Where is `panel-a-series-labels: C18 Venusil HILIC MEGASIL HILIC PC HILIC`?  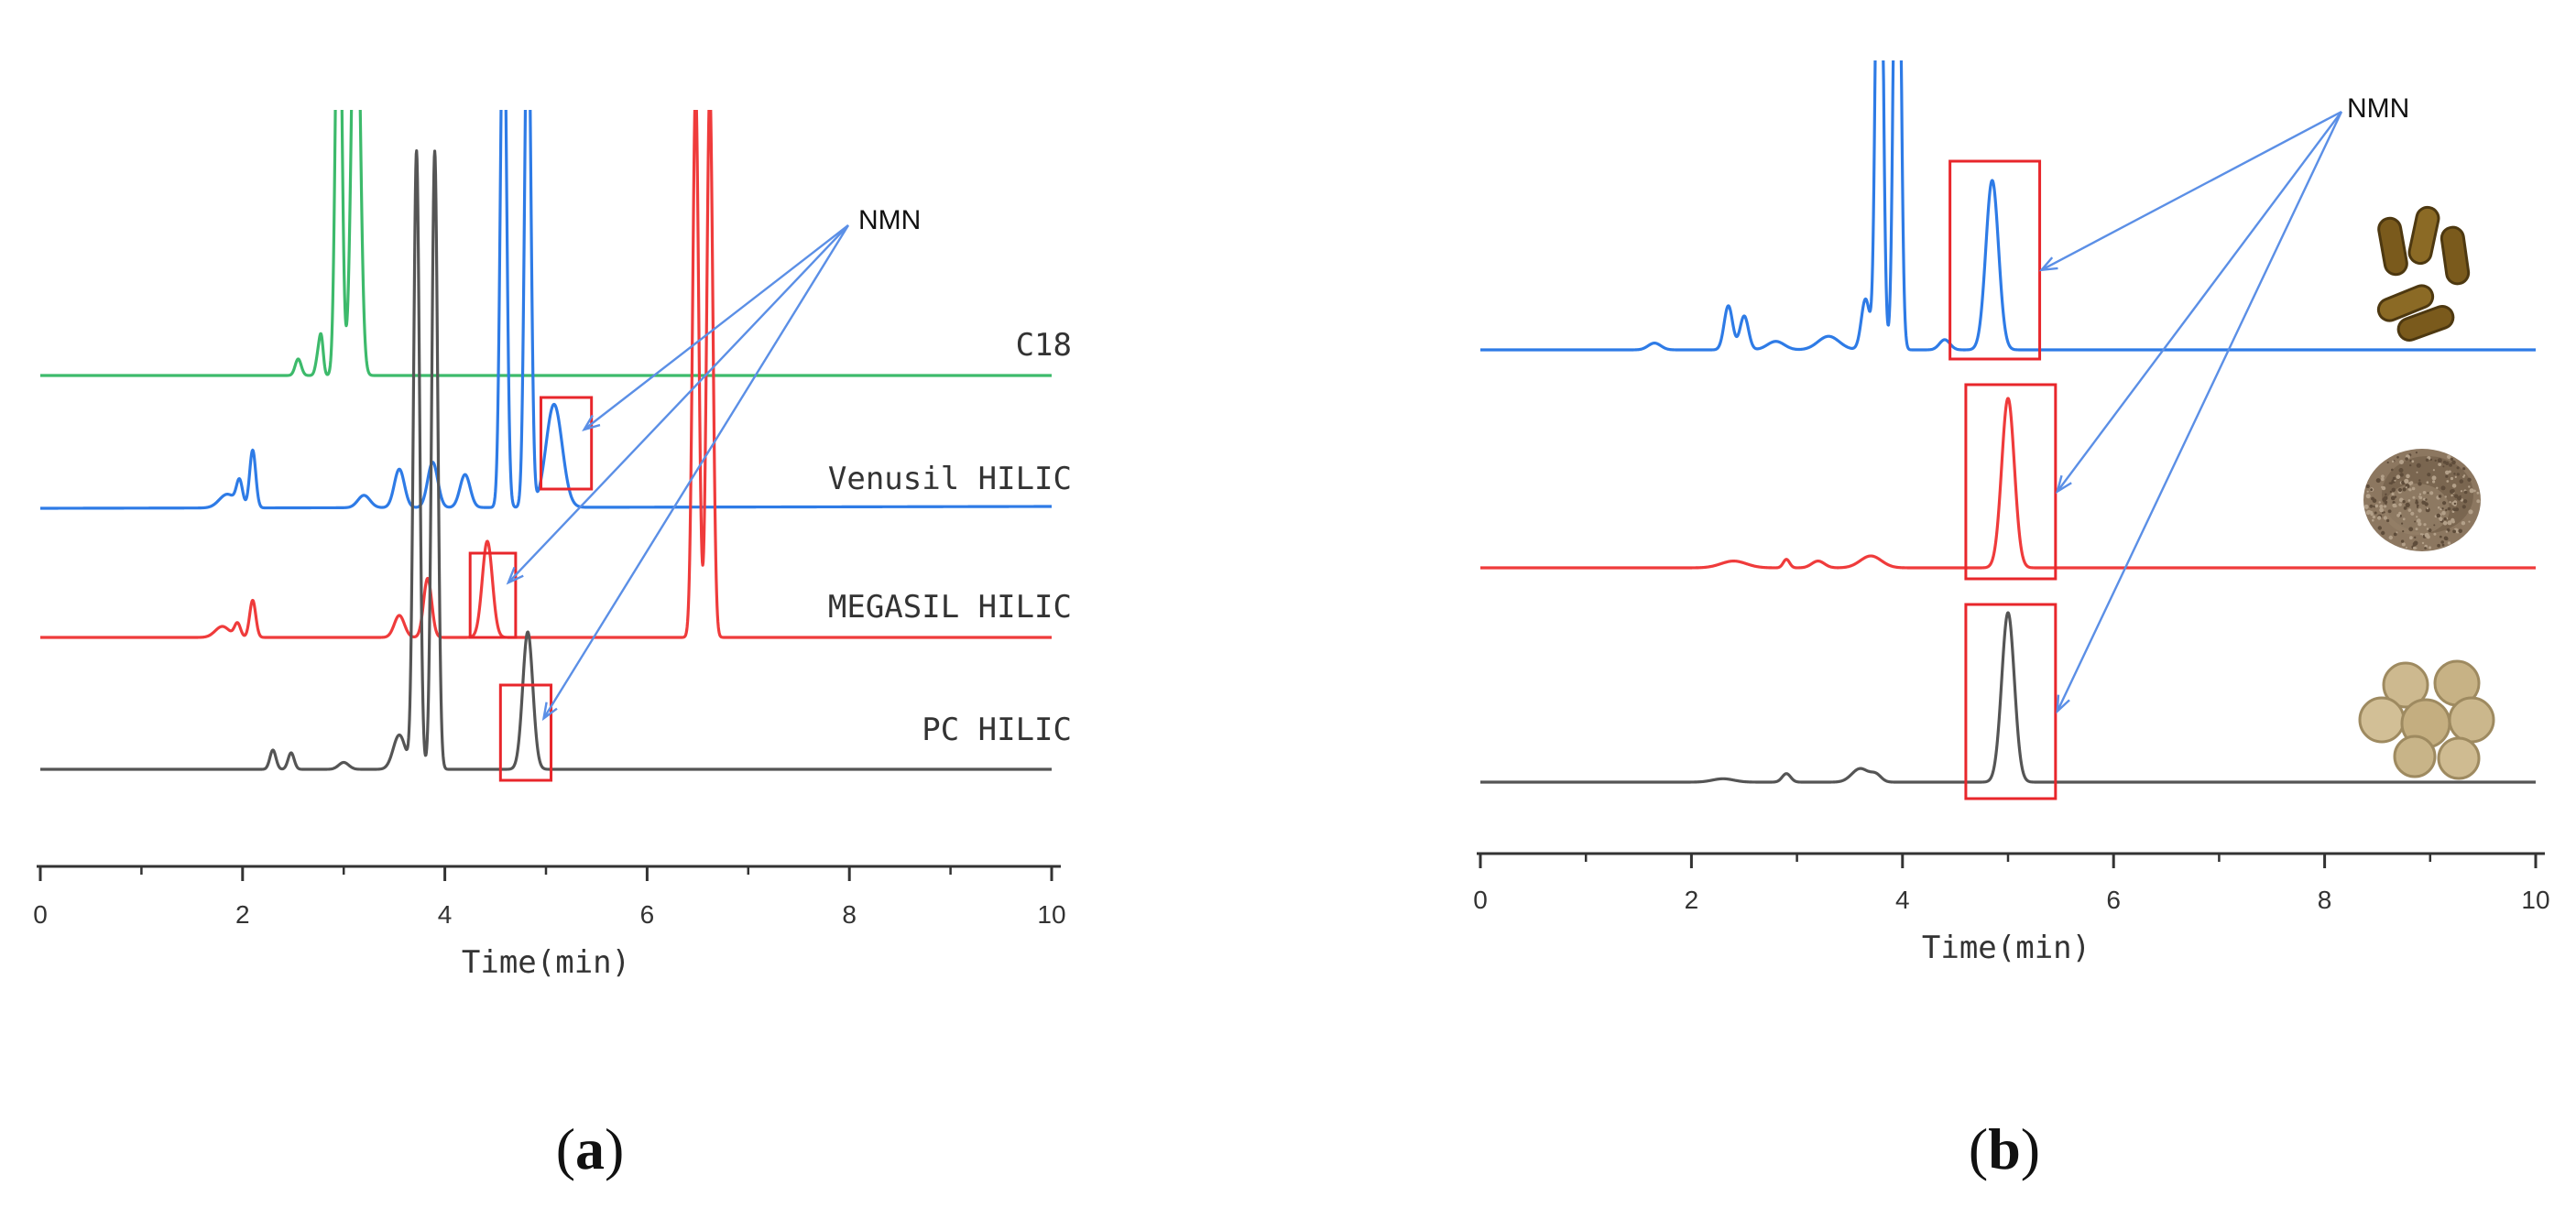 panel-a-series-labels: C18 Venusil HILIC MEGASIL HILIC PC HILIC is located at coordinates (950, 537).